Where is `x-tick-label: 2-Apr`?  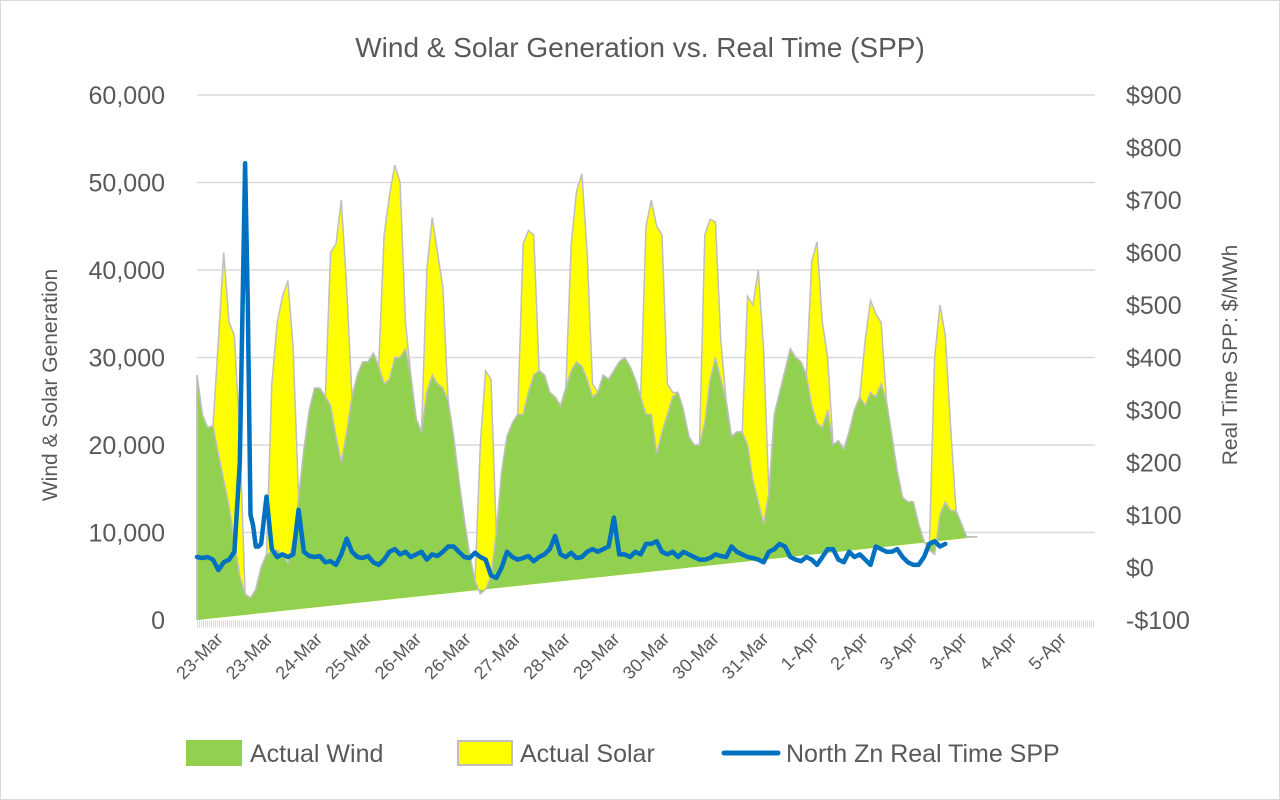
x-tick-label: 2-Apr is located at coordinates (848, 651).